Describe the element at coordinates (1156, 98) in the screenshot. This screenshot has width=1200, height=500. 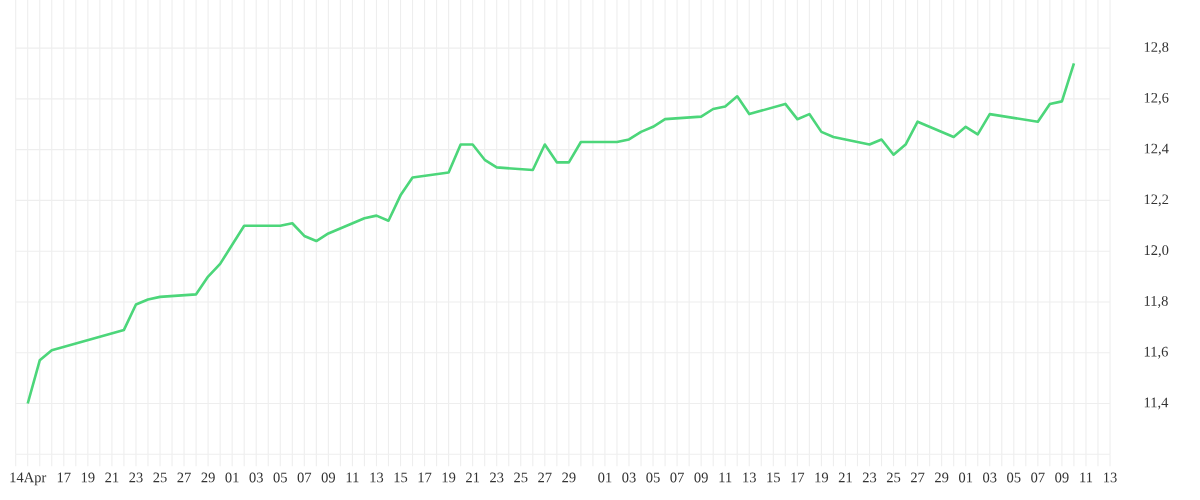
I see `y-tick-label: 12,6` at that location.